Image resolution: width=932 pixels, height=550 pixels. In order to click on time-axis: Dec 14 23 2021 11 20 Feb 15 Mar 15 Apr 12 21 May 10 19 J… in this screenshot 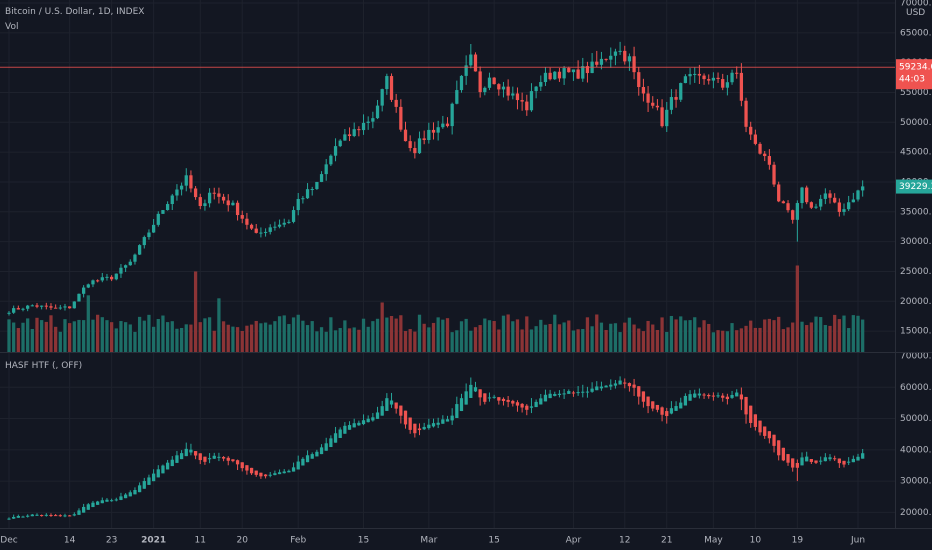, I will do `click(432, 541)`.